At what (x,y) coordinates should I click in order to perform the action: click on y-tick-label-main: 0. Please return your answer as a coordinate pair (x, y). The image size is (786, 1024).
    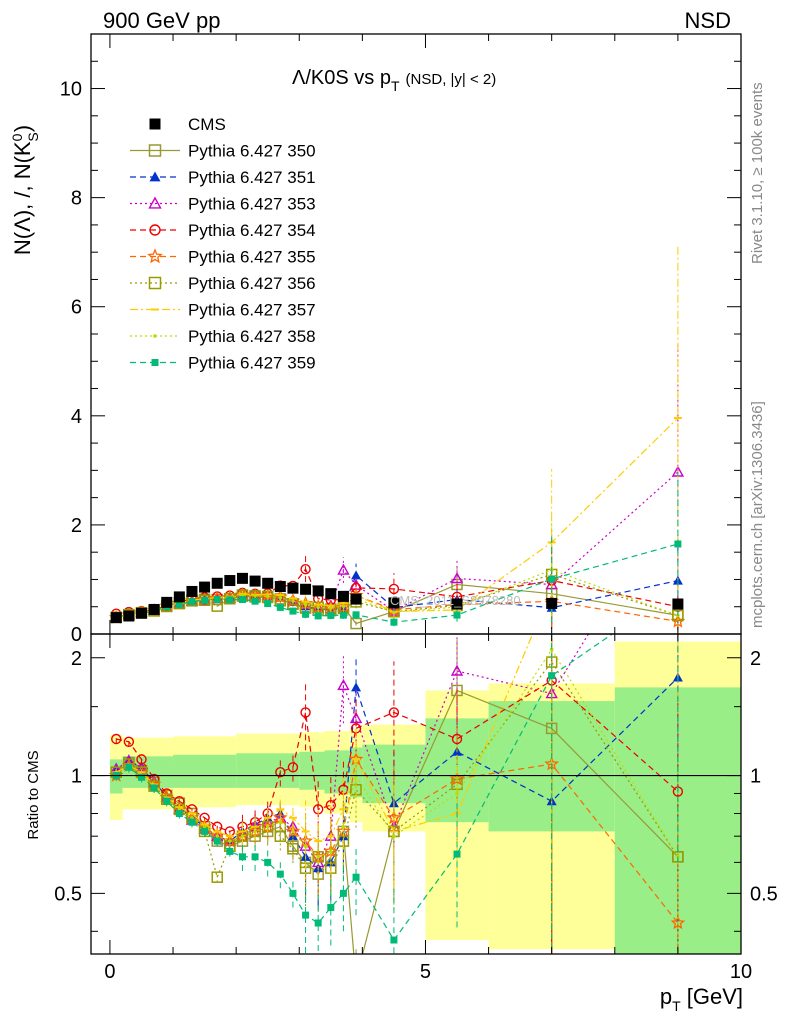
    Looking at the image, I should click on (76, 635).